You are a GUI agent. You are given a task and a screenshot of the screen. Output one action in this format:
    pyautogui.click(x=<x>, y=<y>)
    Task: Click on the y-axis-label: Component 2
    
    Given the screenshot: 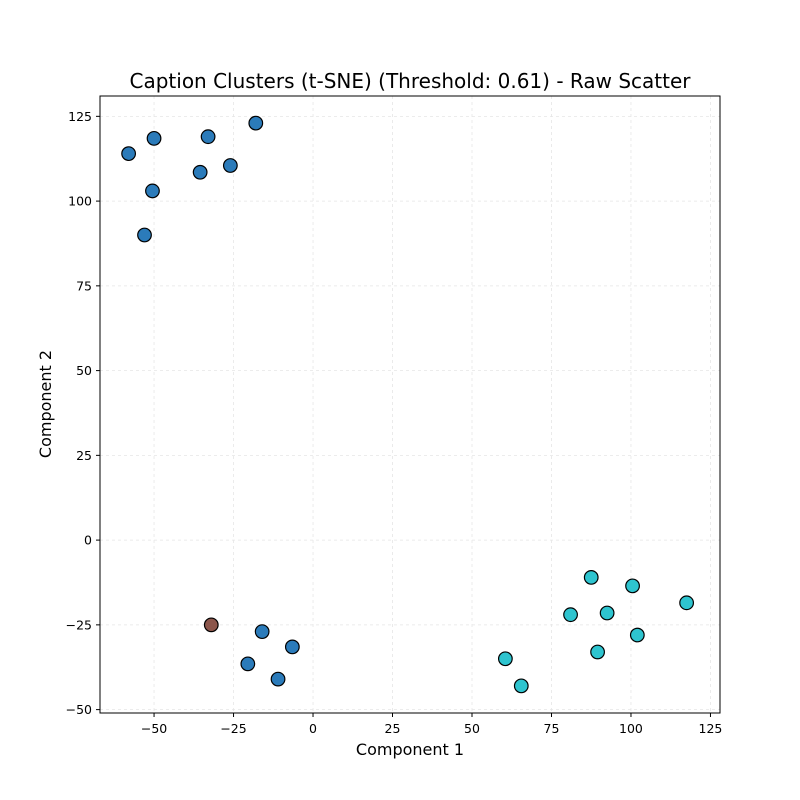 What is the action you would take?
    pyautogui.click(x=45, y=404)
    